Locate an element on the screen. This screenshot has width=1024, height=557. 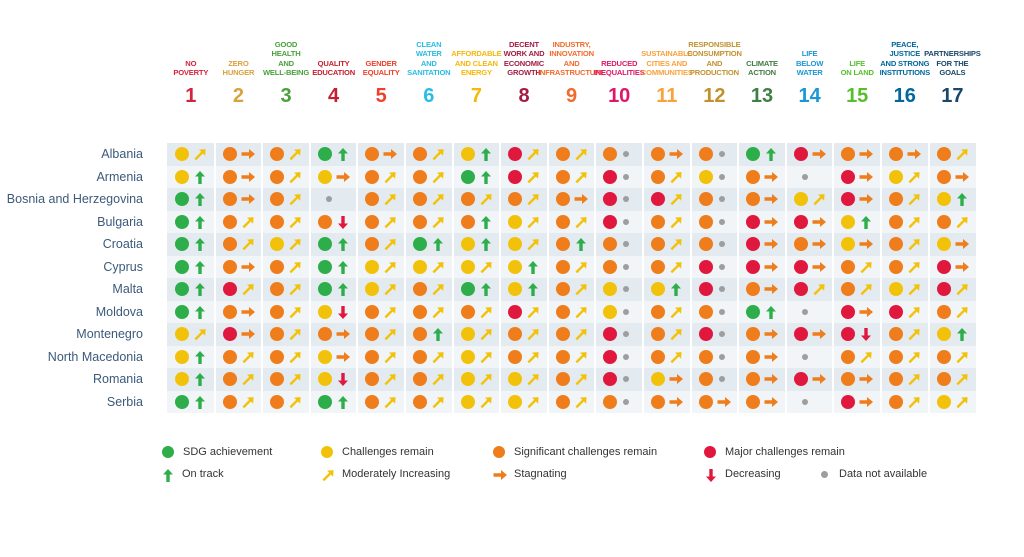
goal-title-text: ZERO HUNGER is located at coordinates (239, 68).